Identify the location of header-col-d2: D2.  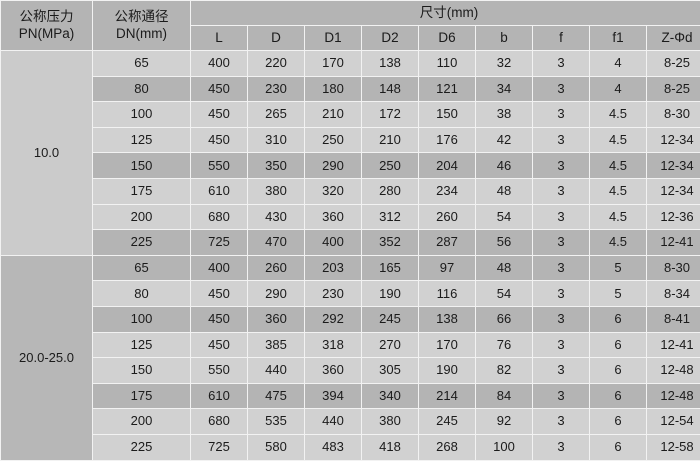
(390, 38).